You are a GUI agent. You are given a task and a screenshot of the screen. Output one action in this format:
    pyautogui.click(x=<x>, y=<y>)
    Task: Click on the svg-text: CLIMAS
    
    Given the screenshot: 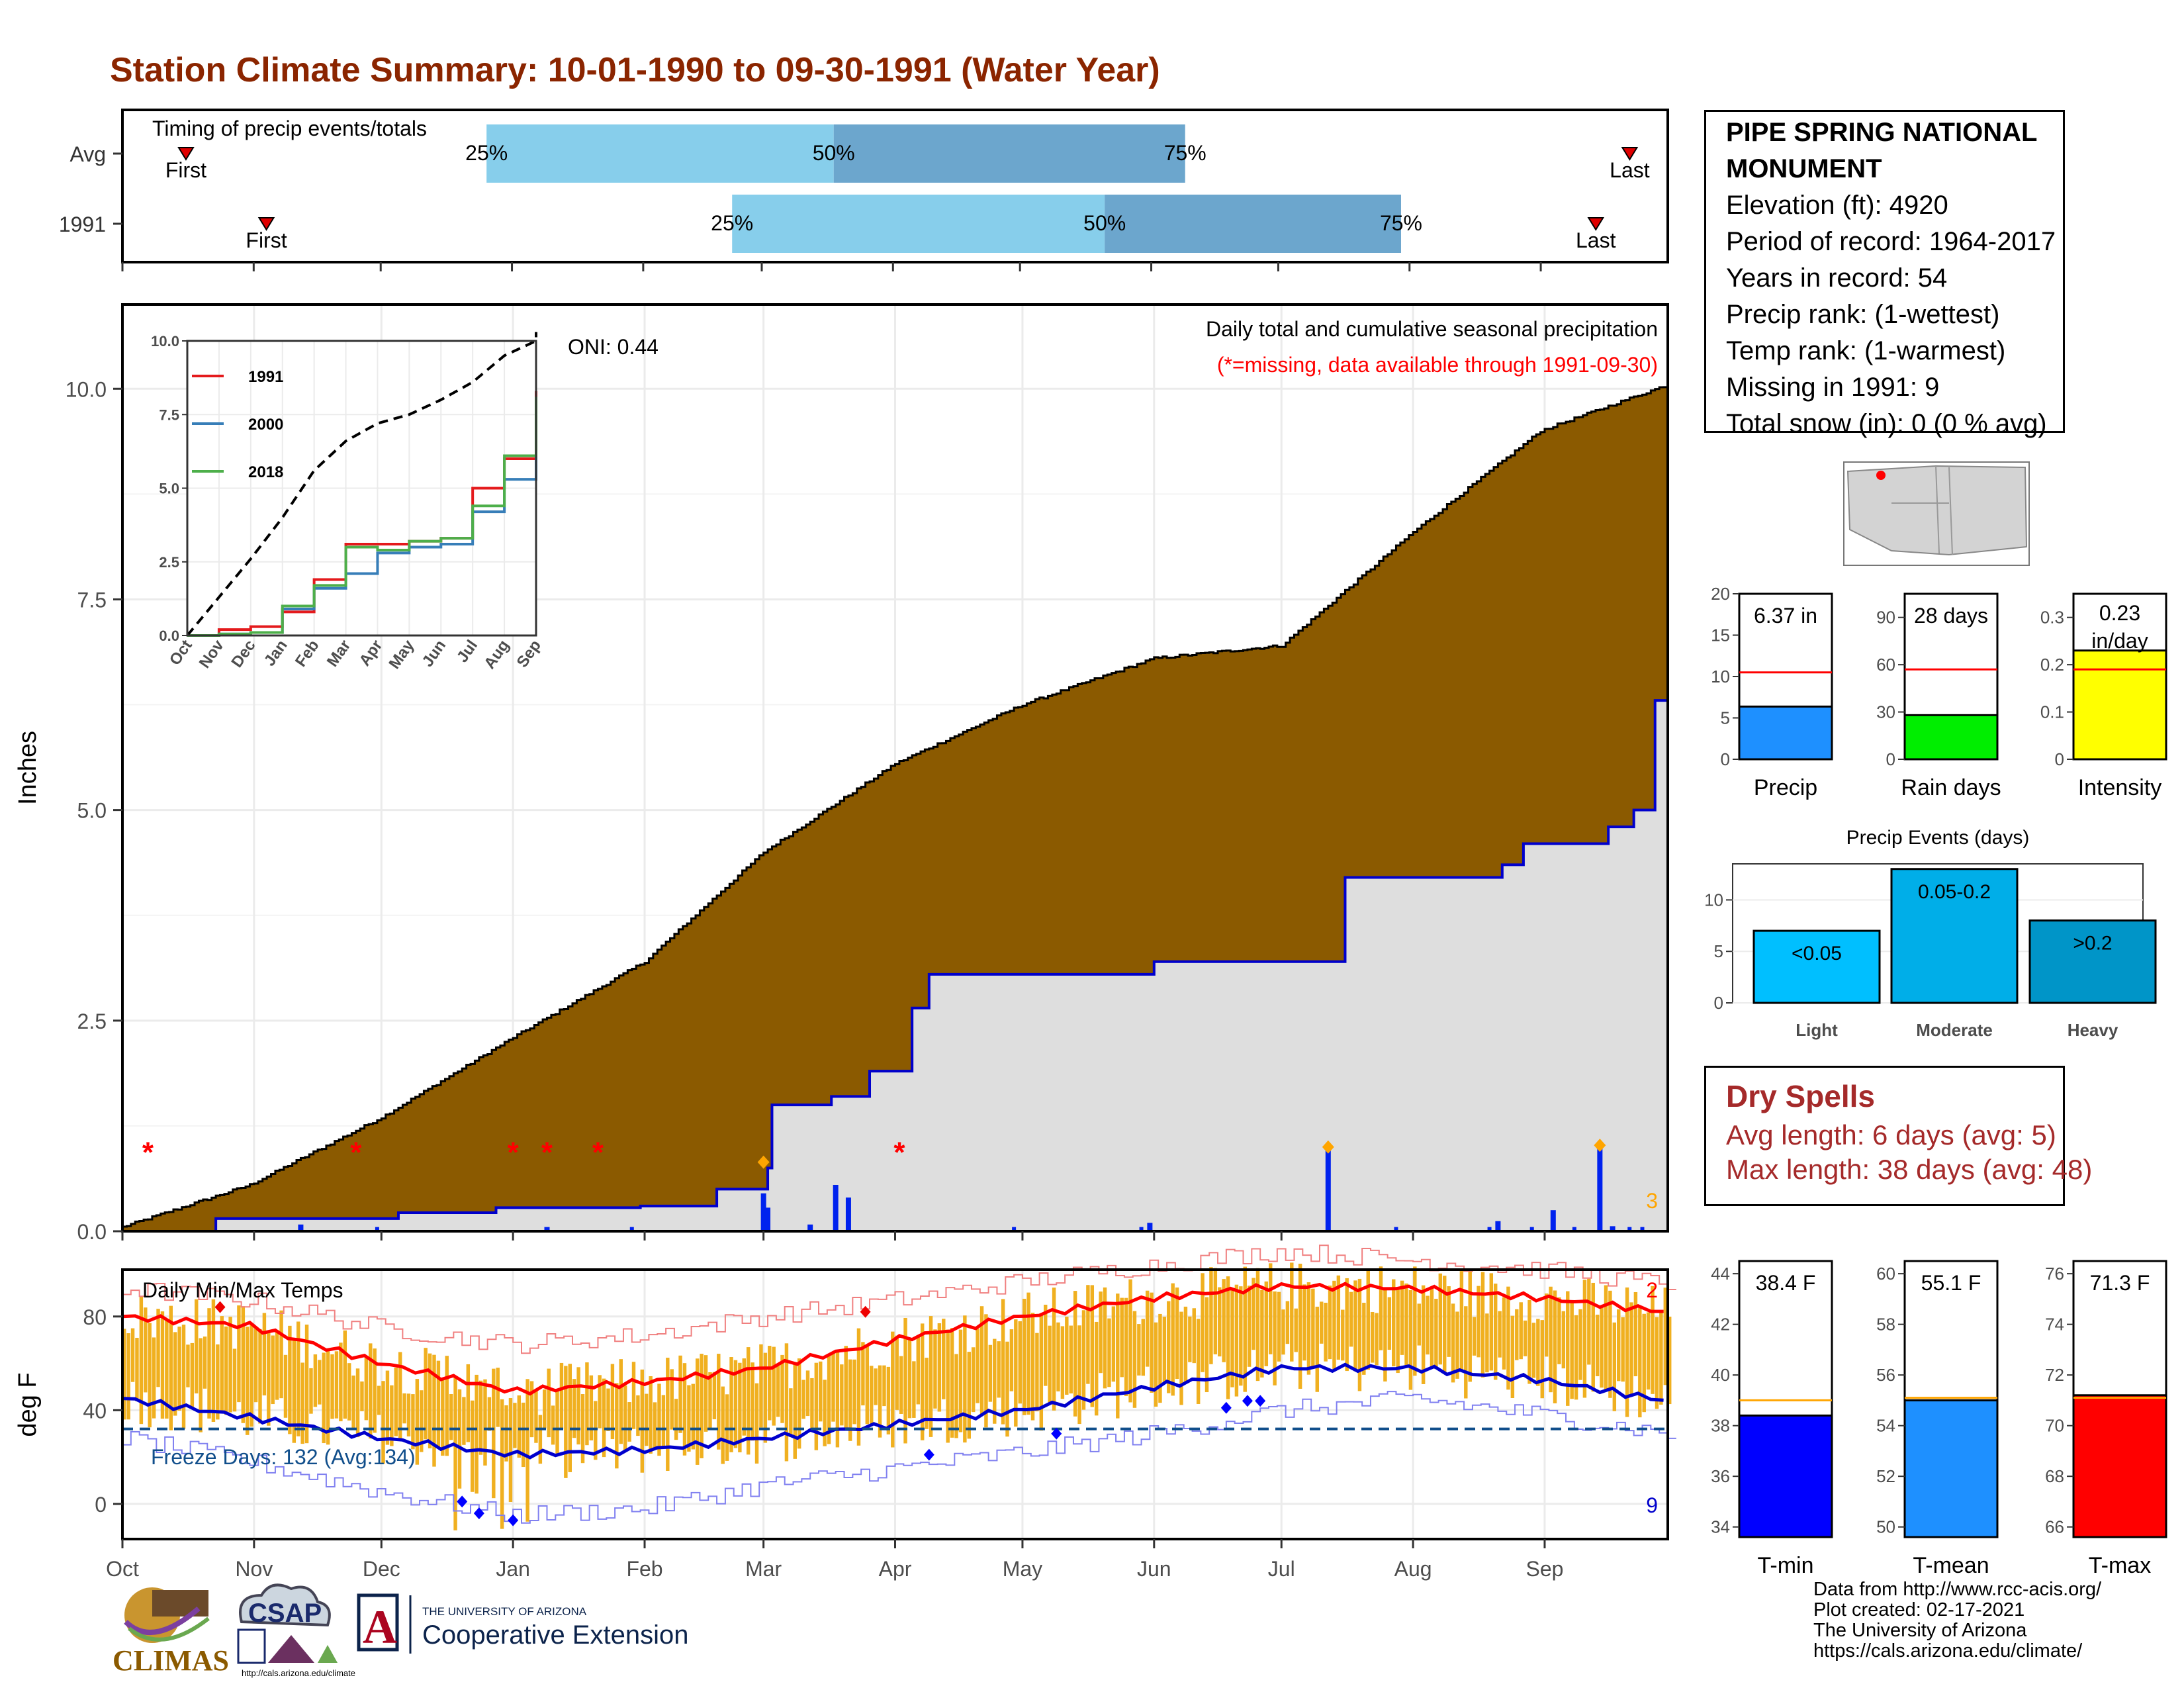 What is the action you would take?
    pyautogui.click(x=171, y=1660)
    